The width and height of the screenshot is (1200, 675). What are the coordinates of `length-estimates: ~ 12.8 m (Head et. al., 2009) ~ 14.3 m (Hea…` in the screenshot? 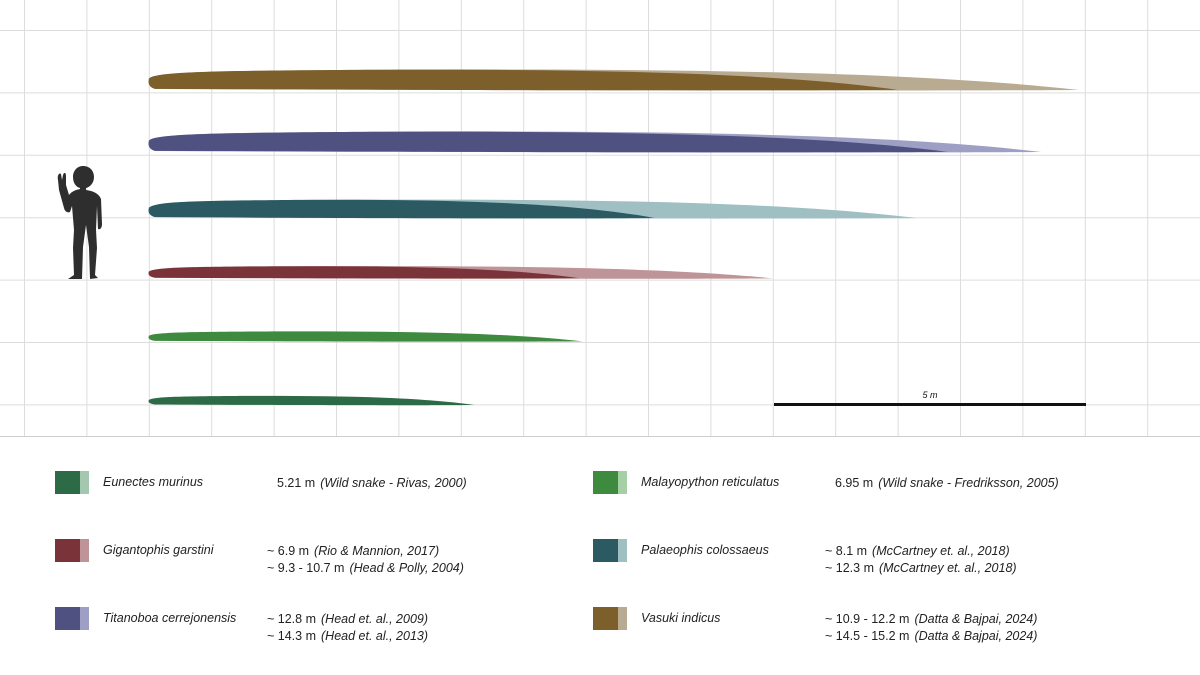 It's located at (347, 628).